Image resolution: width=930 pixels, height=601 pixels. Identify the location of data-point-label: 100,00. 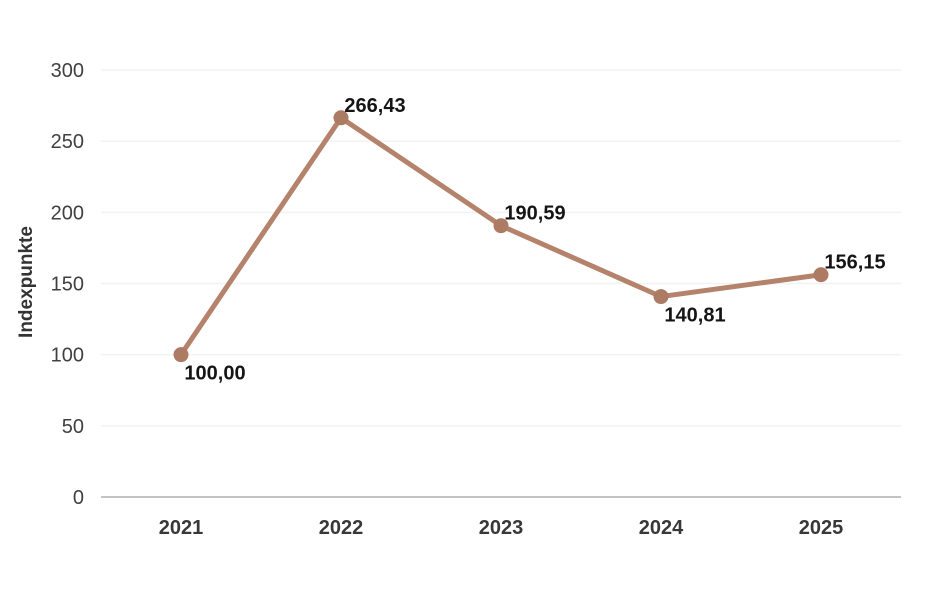
(214, 374).